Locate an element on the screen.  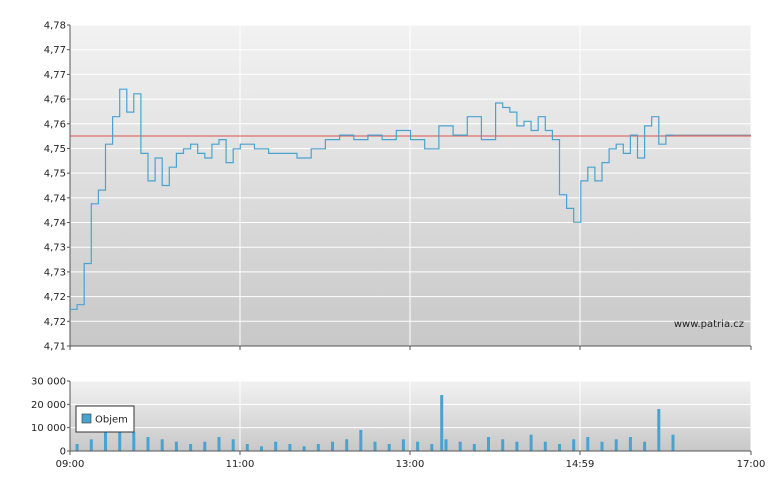
legend-swatch is located at coordinates (86, 418).